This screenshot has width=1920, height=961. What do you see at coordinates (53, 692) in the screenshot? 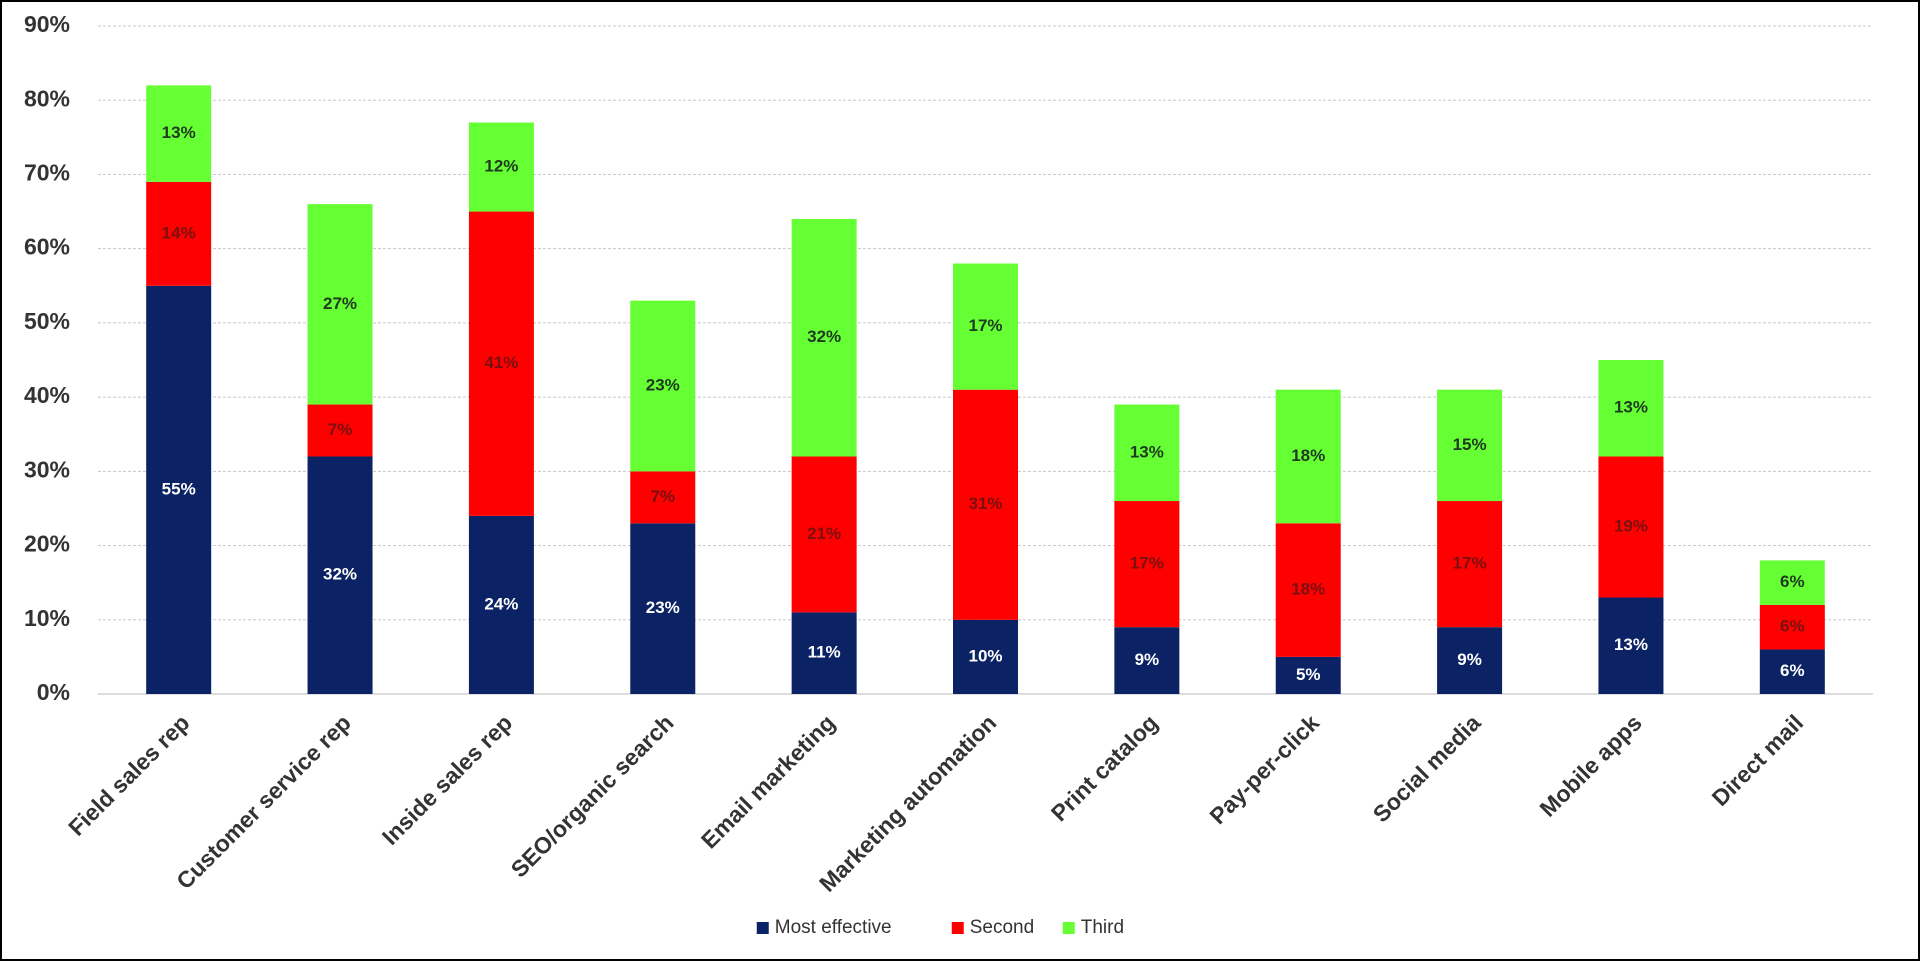
I see `y-tick-label: 0%` at bounding box center [53, 692].